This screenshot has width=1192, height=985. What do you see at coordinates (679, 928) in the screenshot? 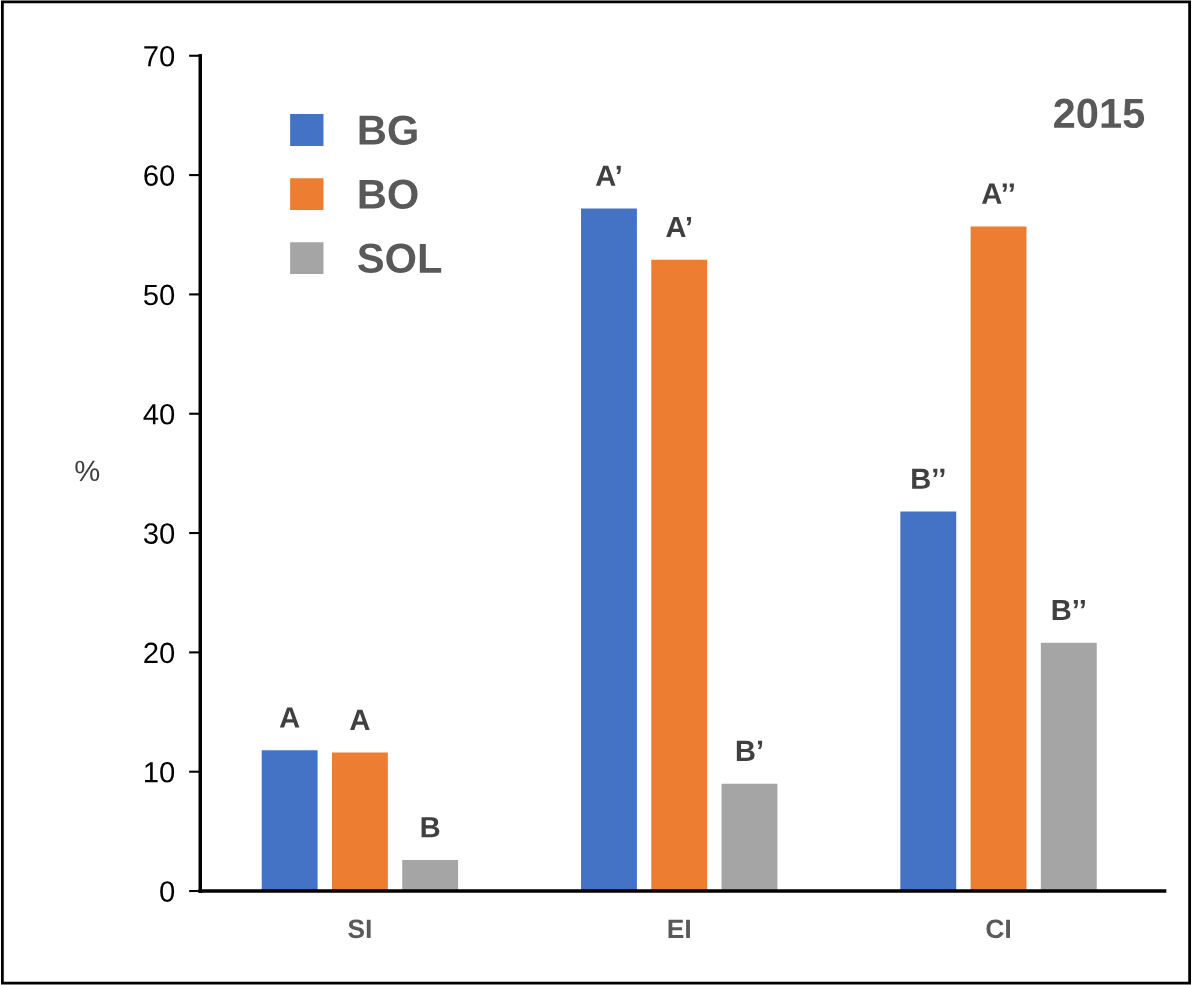
I see `x-tick-label: EI` at bounding box center [679, 928].